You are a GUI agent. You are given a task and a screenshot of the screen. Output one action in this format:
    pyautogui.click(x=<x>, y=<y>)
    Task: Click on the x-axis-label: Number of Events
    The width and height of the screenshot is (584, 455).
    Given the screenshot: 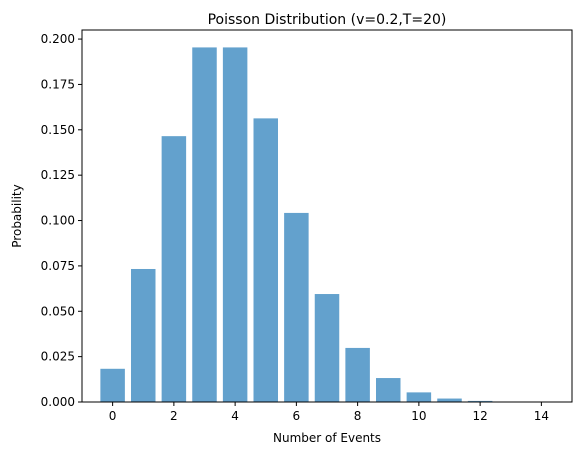 What is the action you would take?
    pyautogui.click(x=327, y=438)
    